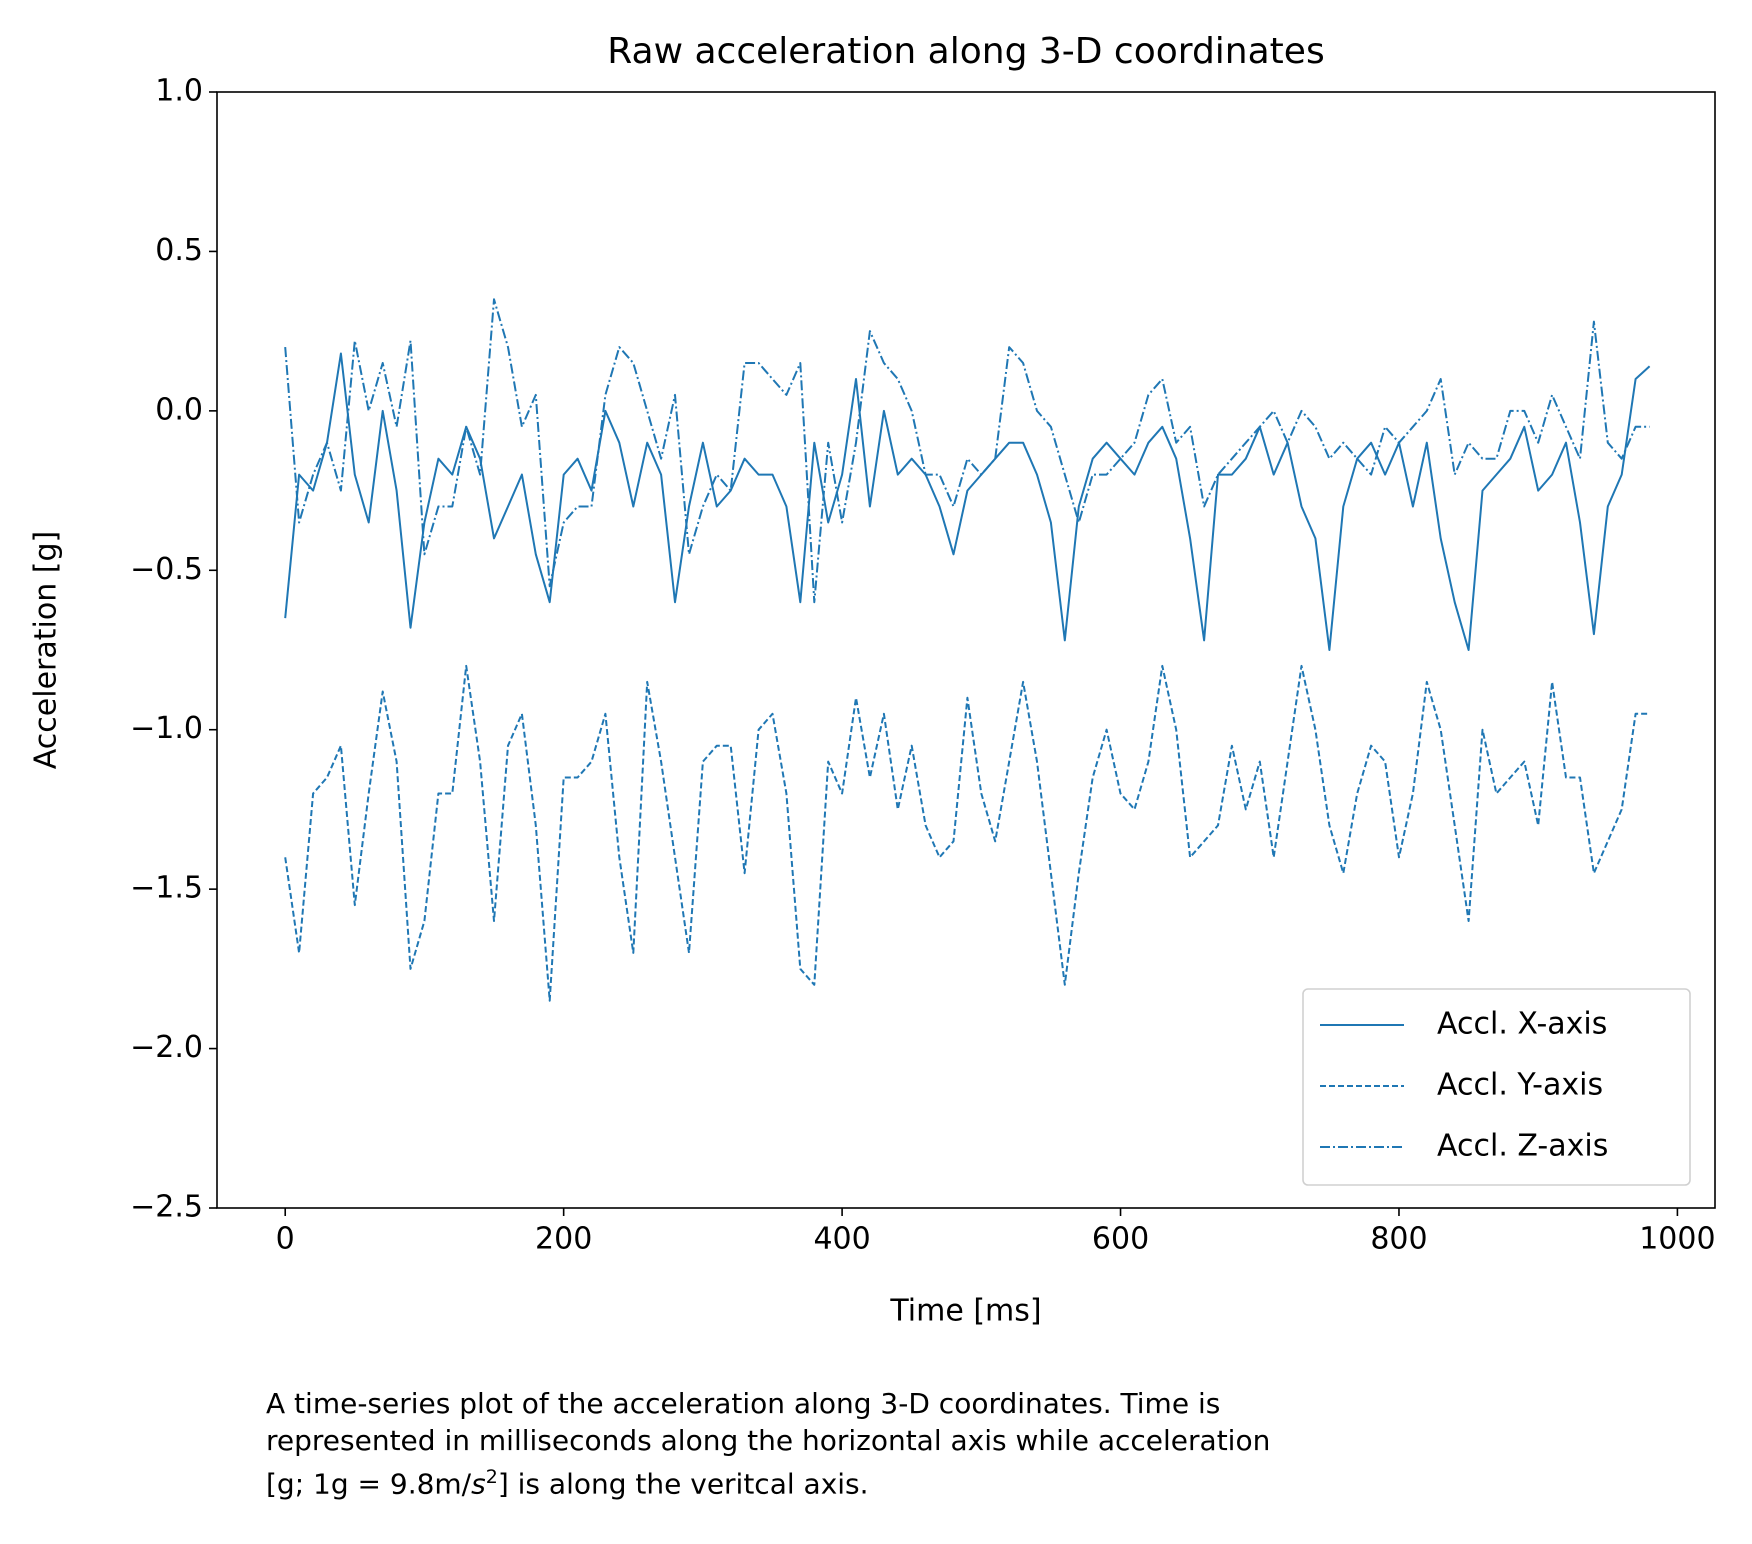 This screenshot has height=1544, width=1752. What do you see at coordinates (841, 1239) in the screenshot?
I see `x-tick-label: 400` at bounding box center [841, 1239].